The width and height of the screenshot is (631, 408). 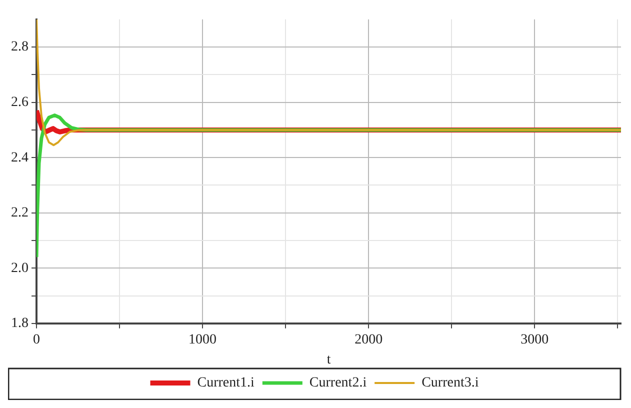 I want to click on y-tick-label: 2.8, so click(x=19, y=47).